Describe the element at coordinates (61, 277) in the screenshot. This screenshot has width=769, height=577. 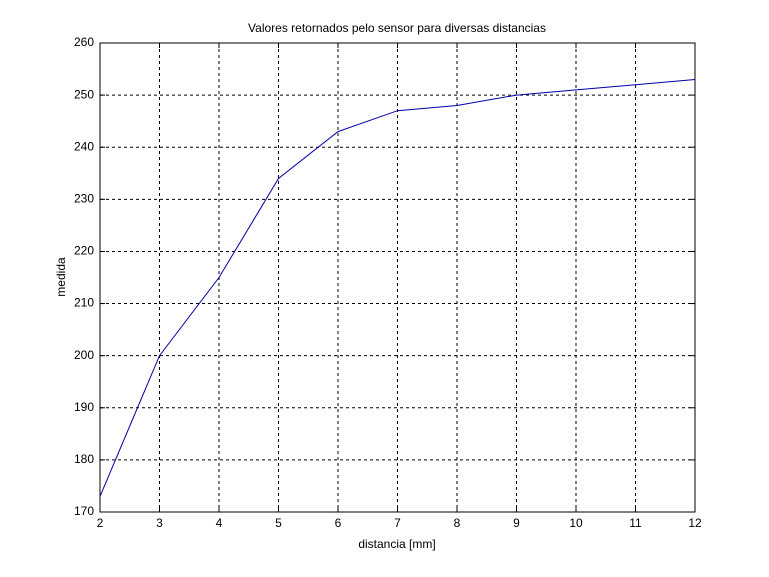
I see `y-axis-label: medida` at that location.